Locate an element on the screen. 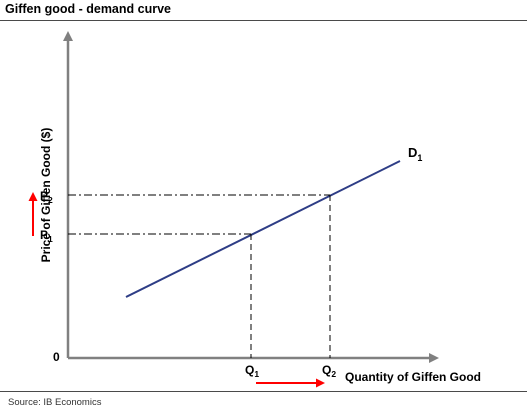 This screenshot has width=527, height=411. source-note: Source: IB Economics is located at coordinates (55, 402).